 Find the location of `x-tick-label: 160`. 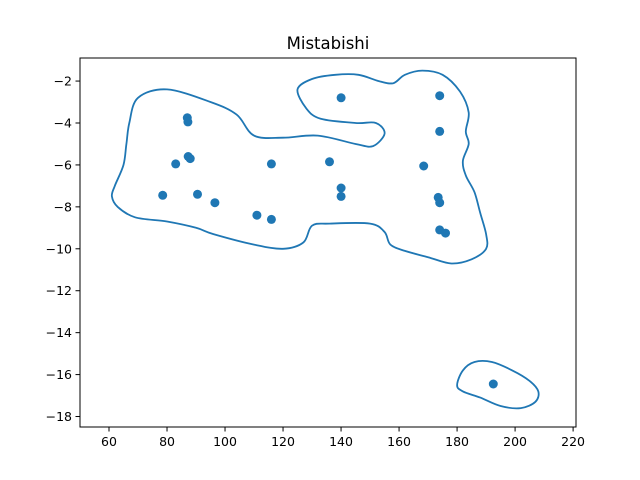

x-tick-label: 160 is located at coordinates (399, 441).